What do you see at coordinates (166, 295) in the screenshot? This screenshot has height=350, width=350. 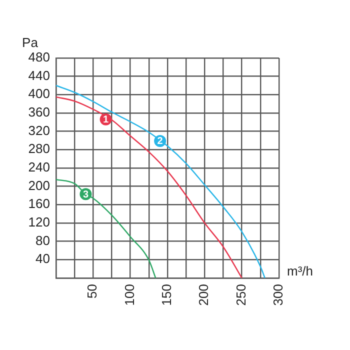 I see `x-tick-label: 150` at bounding box center [166, 295].